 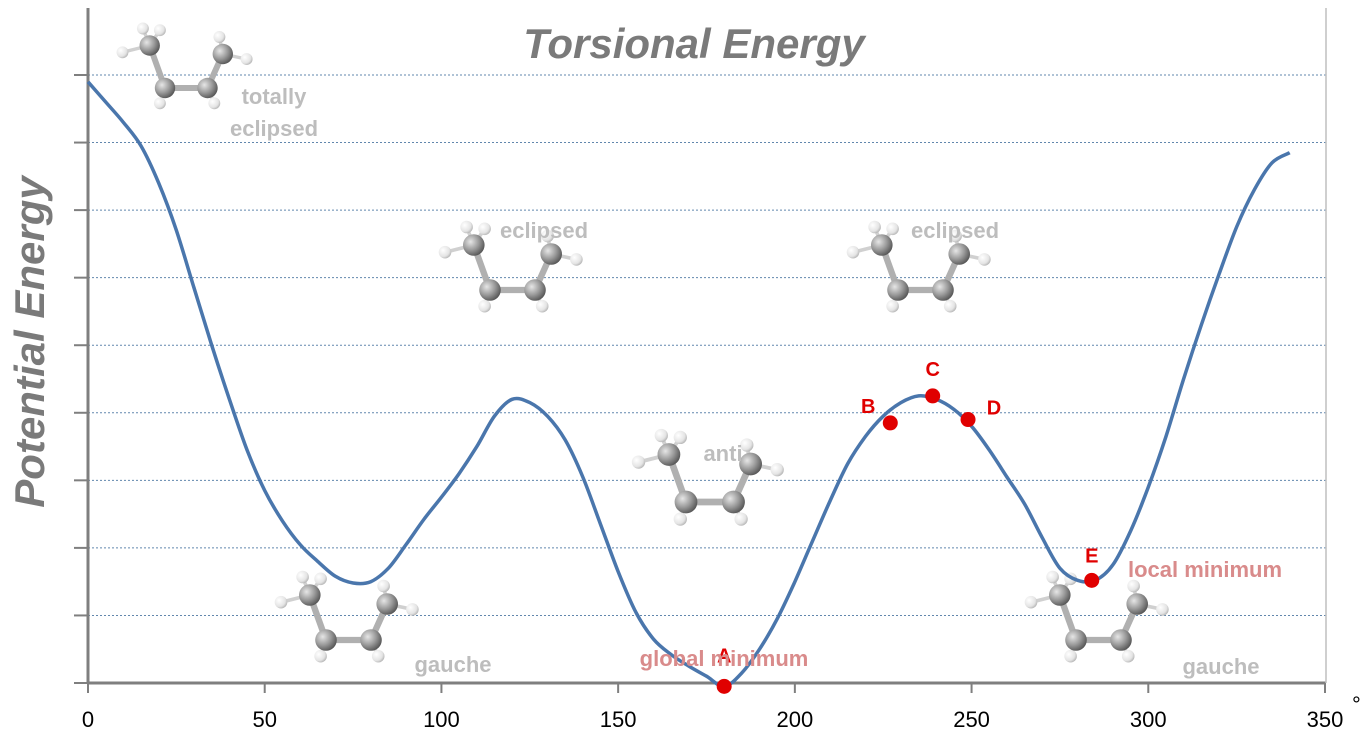 I want to click on x-unit-label: °, so click(x=1356, y=704).